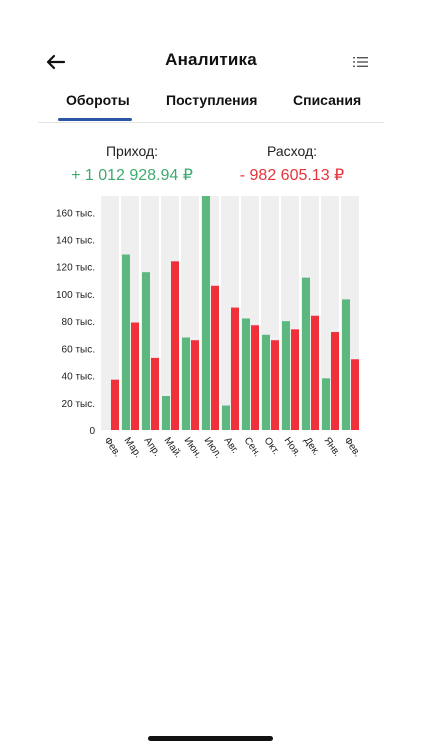  I want to click on income-summary: Приход: + 1 012 928.94 ₽, so click(132, 164).